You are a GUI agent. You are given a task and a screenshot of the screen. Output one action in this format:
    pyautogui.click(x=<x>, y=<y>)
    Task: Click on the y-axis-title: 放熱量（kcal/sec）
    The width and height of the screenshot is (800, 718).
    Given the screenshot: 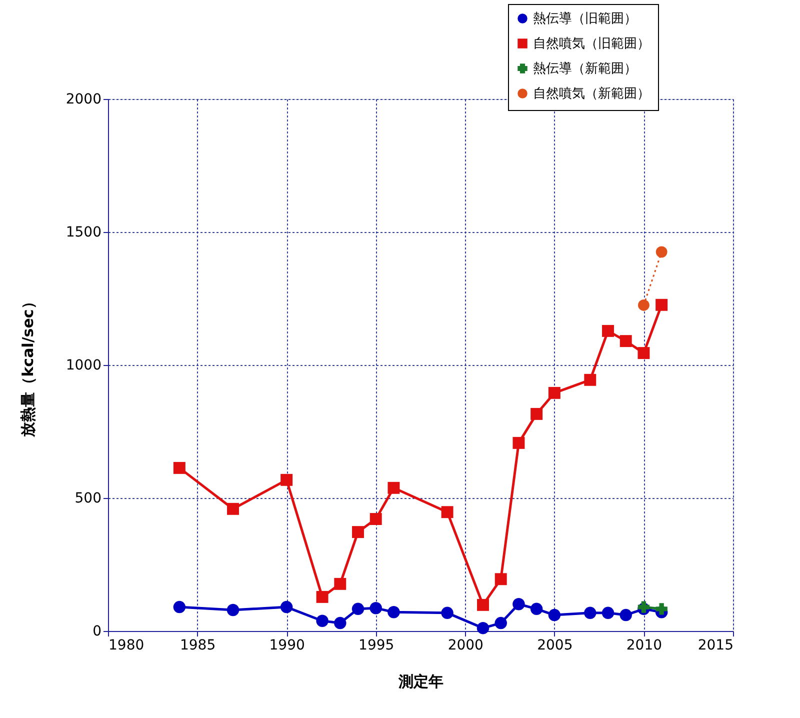 What is the action you would take?
    pyautogui.click(x=27, y=366)
    